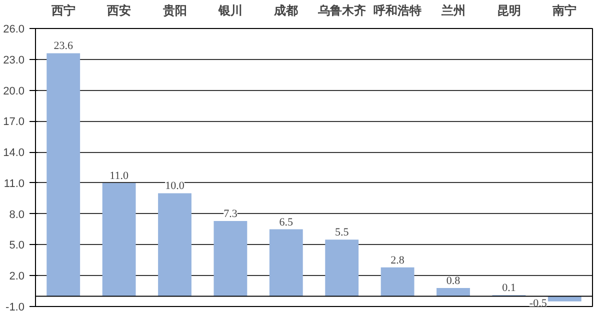  Describe the element at coordinates (175, 186) in the screenshot. I see `data-label: 10.0` at that location.